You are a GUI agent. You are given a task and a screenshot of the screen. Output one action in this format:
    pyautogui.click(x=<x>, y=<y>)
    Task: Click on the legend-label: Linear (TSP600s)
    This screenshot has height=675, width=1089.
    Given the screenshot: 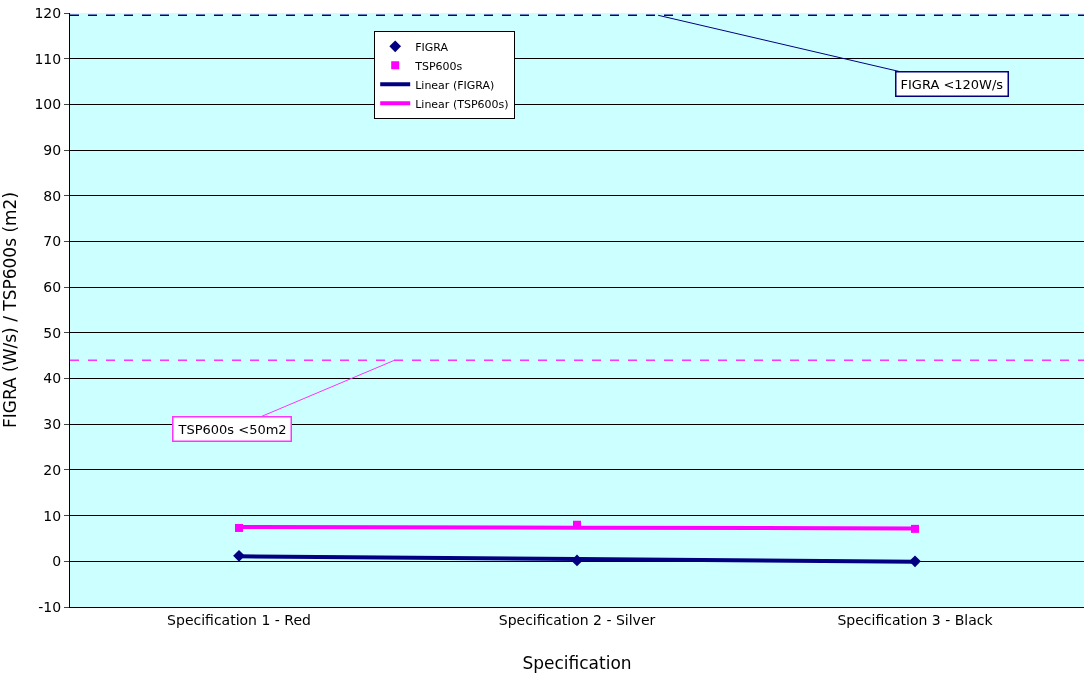 What is the action you would take?
    pyautogui.click(x=462, y=104)
    